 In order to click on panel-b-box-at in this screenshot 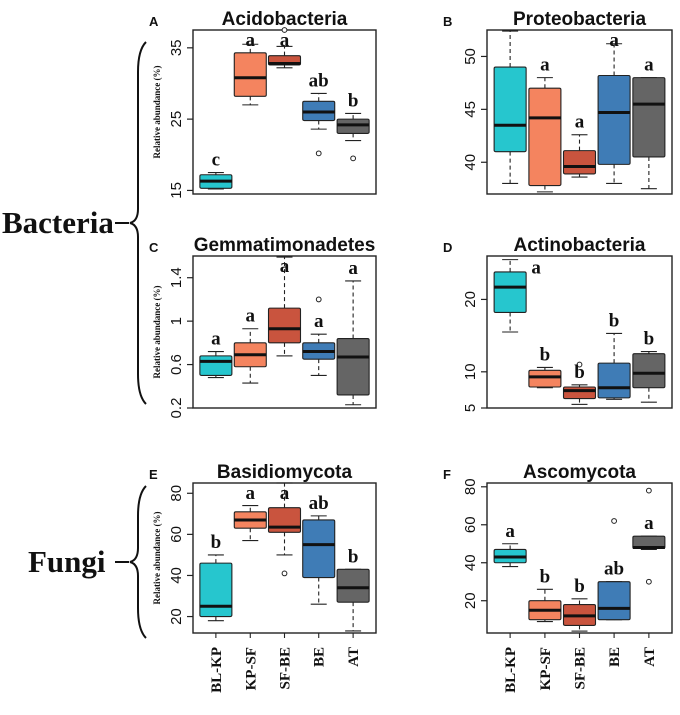, I will do `click(649, 117)`.